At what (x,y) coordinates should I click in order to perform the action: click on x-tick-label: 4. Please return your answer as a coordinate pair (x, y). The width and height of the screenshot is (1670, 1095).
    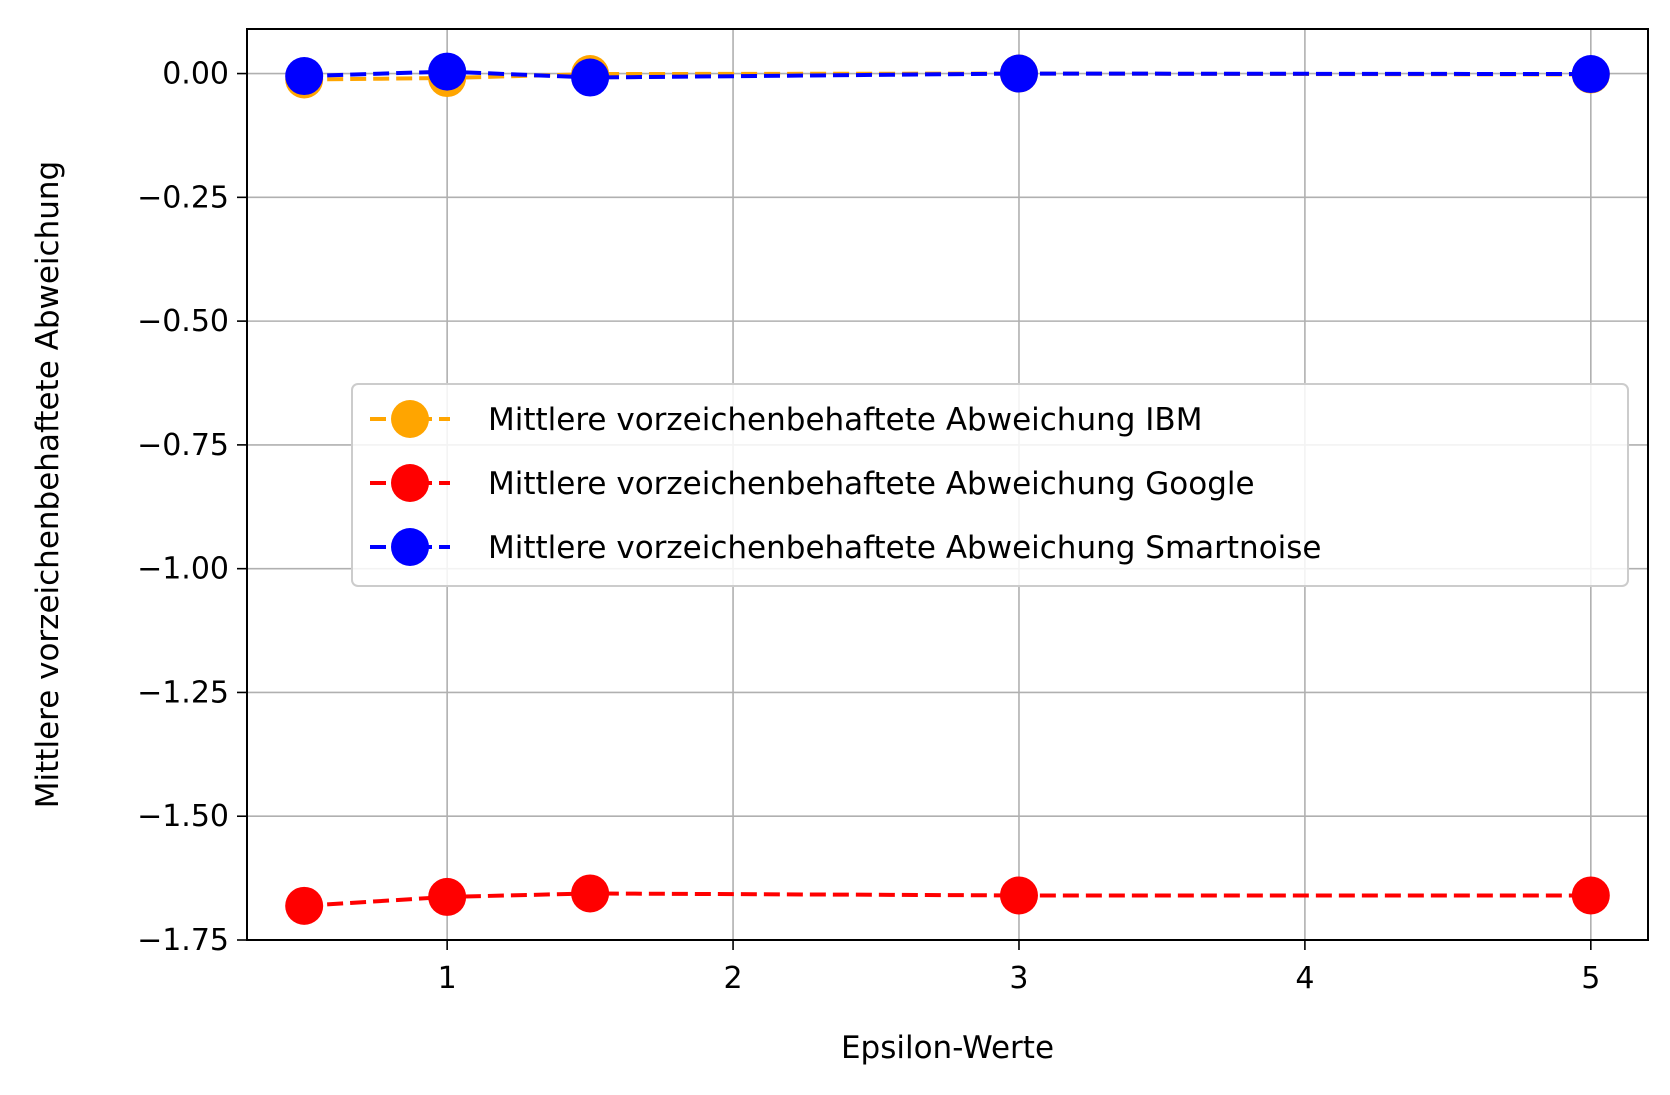
    Looking at the image, I should click on (1304, 978).